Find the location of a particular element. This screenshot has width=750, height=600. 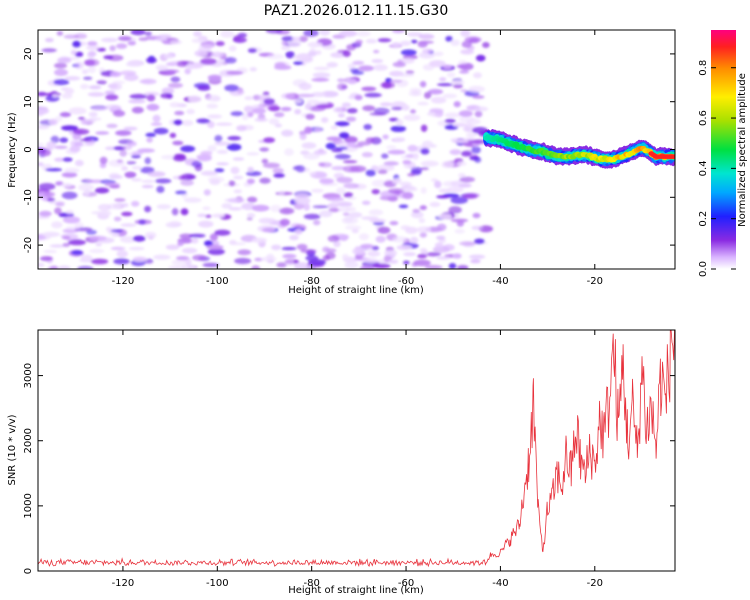

y-tick-label: -20 is located at coordinates (28, 245).